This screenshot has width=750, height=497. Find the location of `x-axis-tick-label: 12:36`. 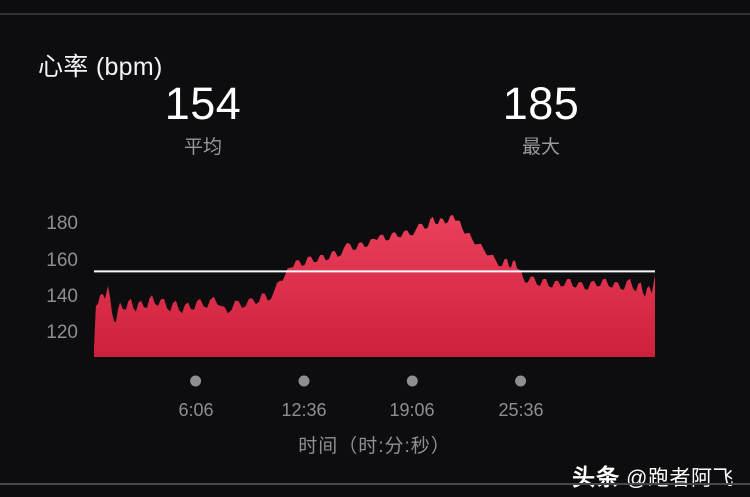

x-axis-tick-label: 12:36 is located at coordinates (304, 410).